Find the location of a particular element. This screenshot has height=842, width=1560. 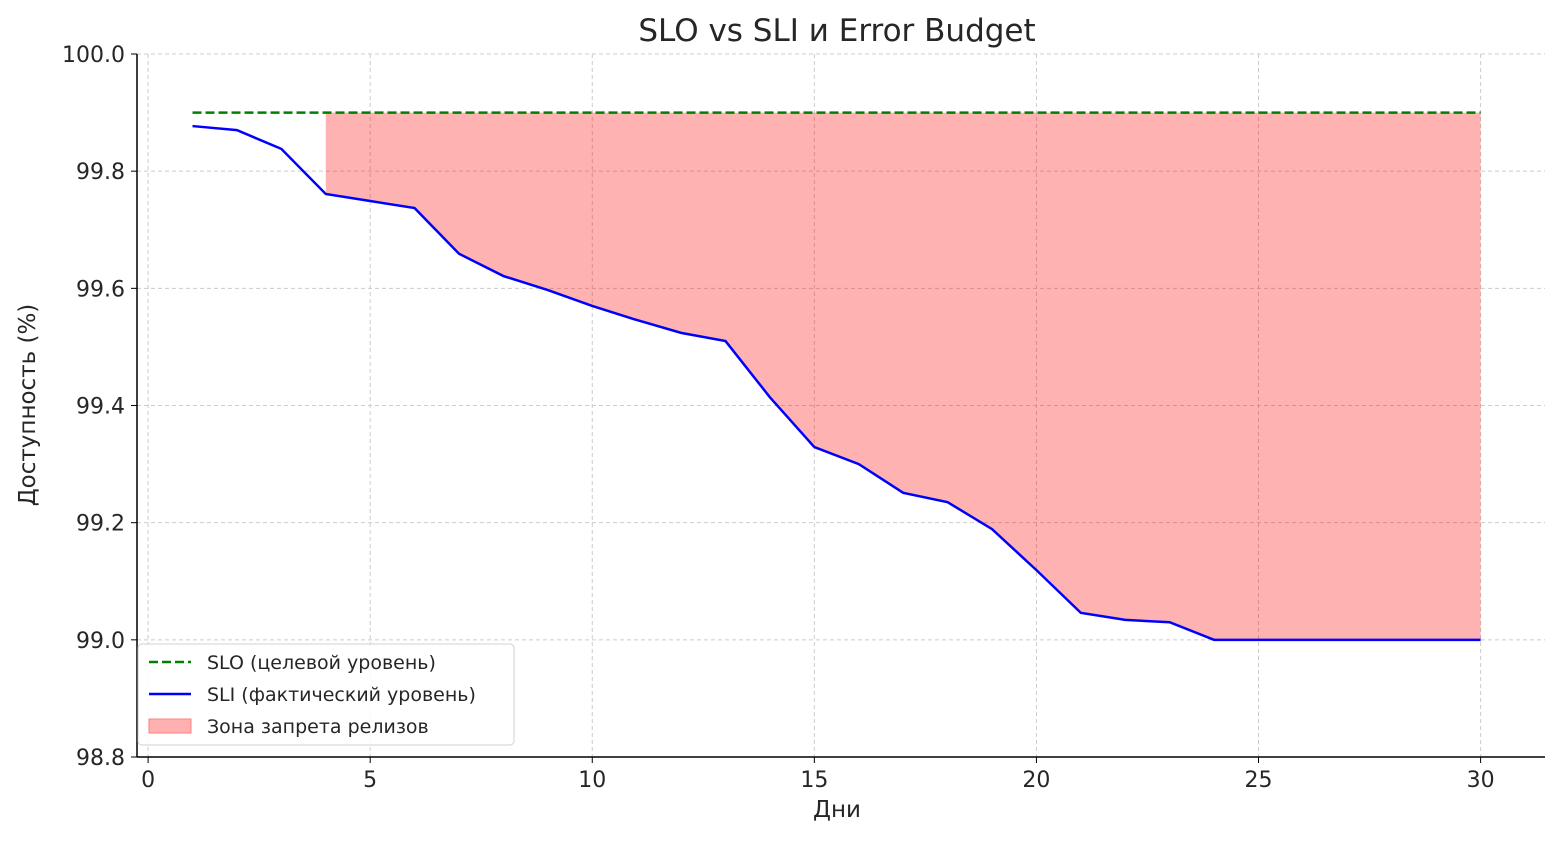

x-tick-label: 25 is located at coordinates (1259, 780).